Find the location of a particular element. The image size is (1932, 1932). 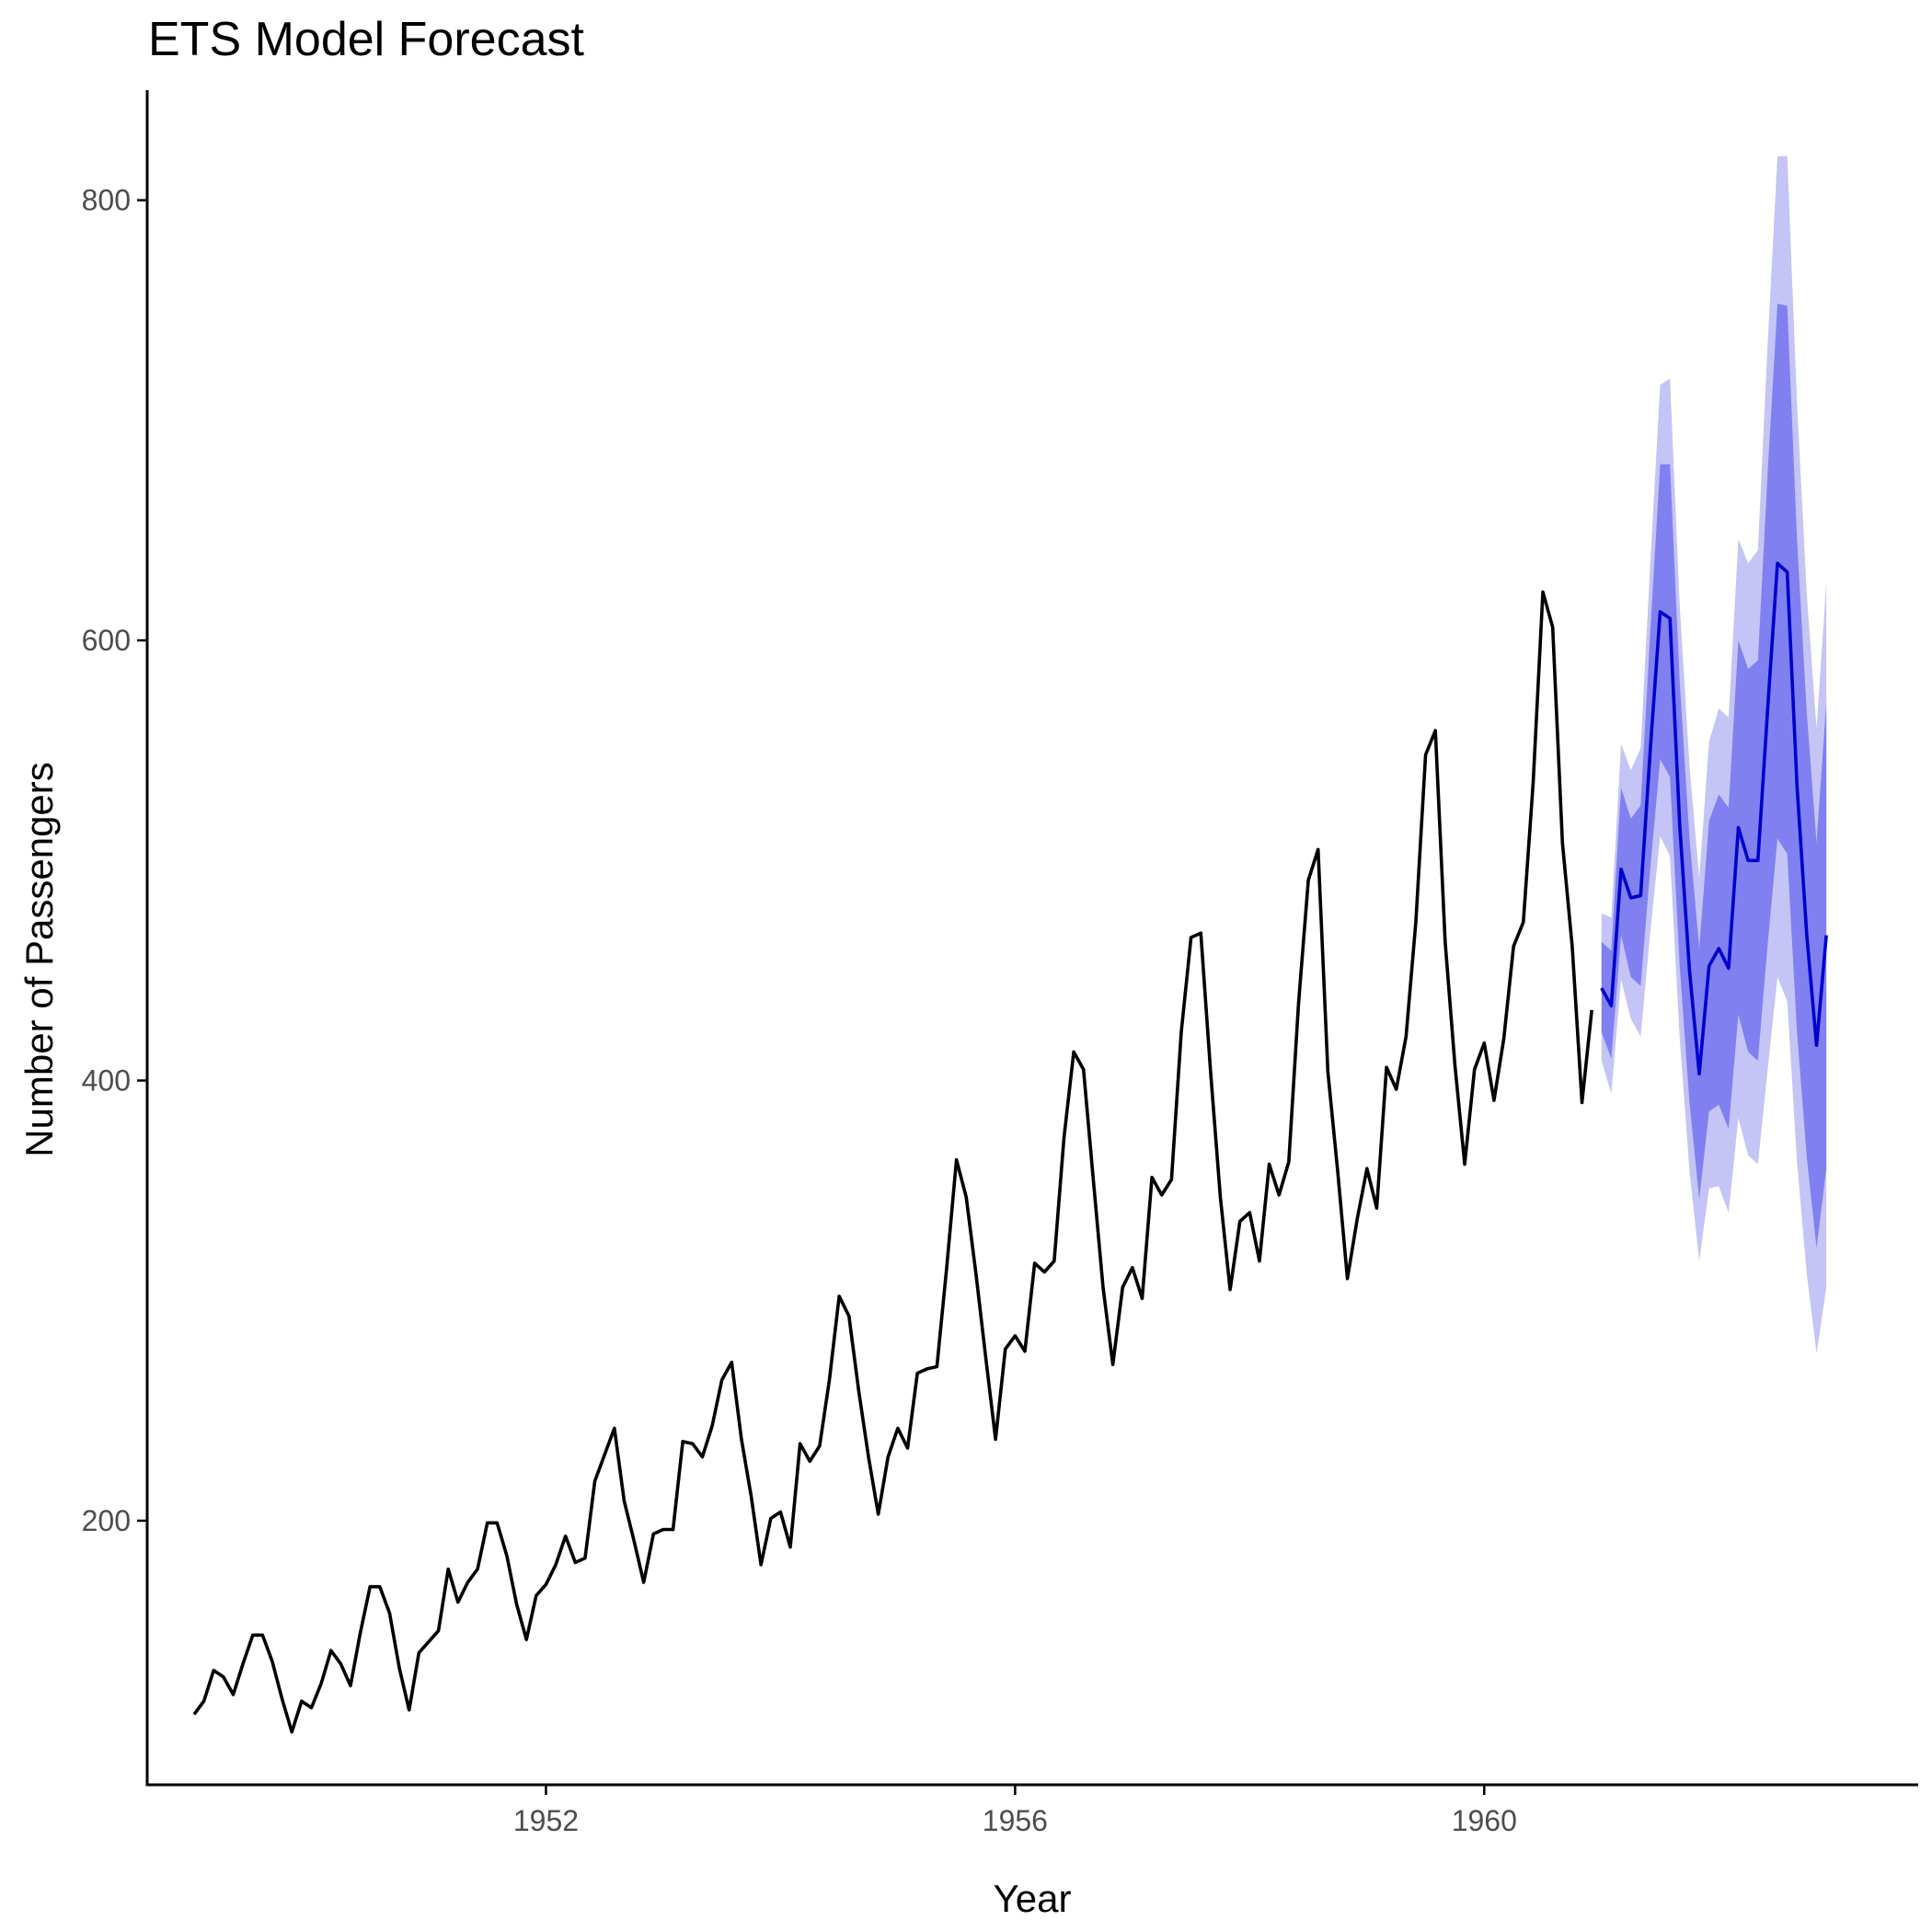

y-axis-title: Number of Passengers is located at coordinates (39, 959).